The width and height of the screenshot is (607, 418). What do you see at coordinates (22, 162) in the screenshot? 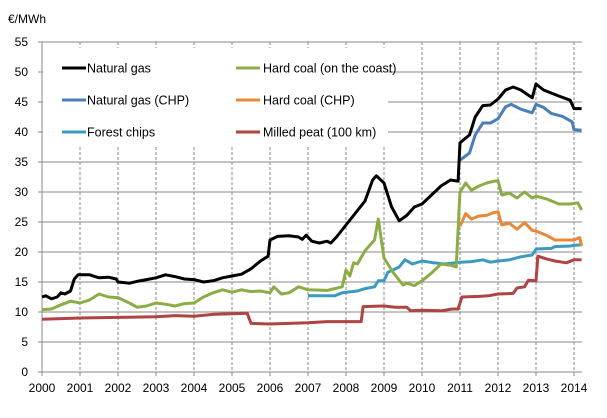
I see `y-tick-label: 35` at bounding box center [22, 162].